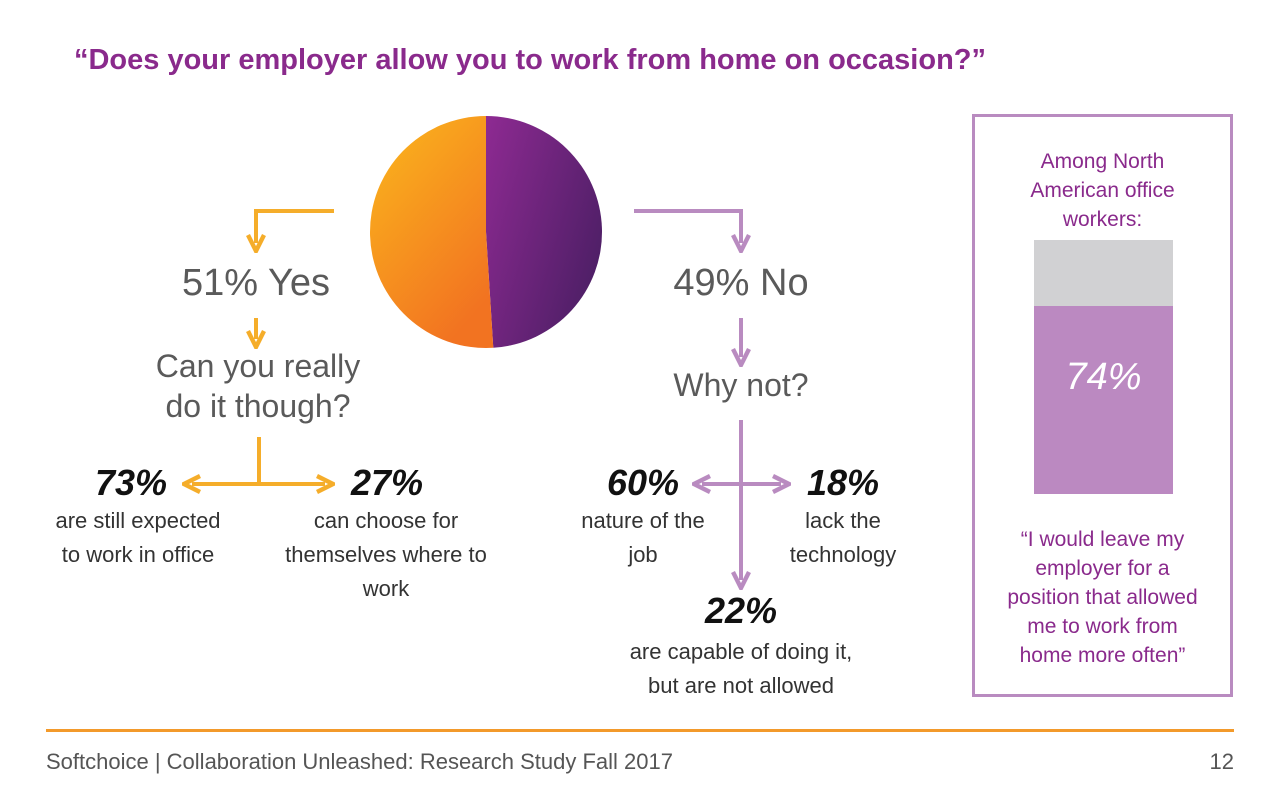 This screenshot has height=810, width=1280. Describe the element at coordinates (131, 482) in the screenshot. I see `yes-left-pct: 73%` at that location.